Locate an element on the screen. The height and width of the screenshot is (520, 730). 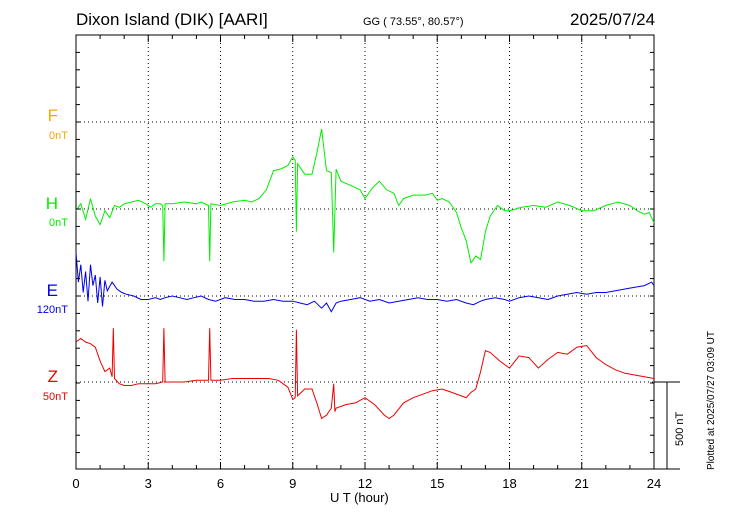
x-tick-label: 9 is located at coordinates (292, 483).